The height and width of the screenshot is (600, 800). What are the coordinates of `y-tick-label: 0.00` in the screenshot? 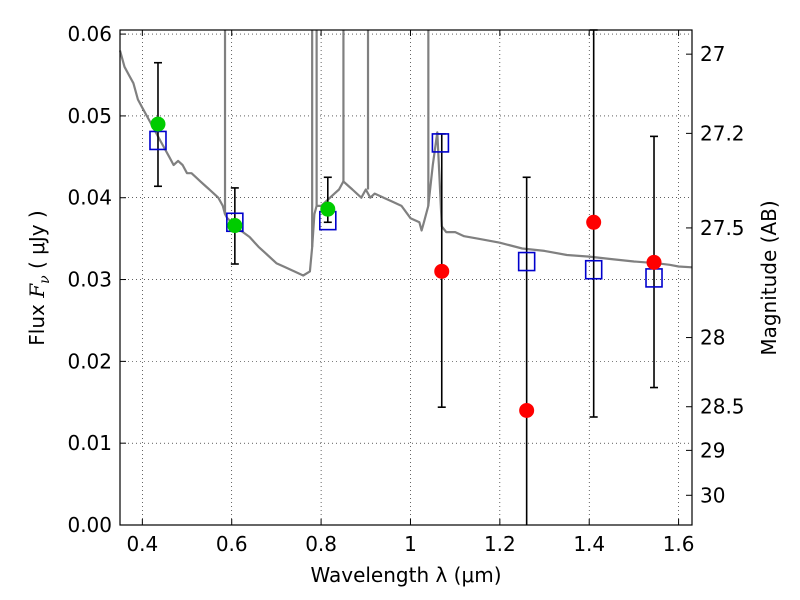 It's located at (89, 525).